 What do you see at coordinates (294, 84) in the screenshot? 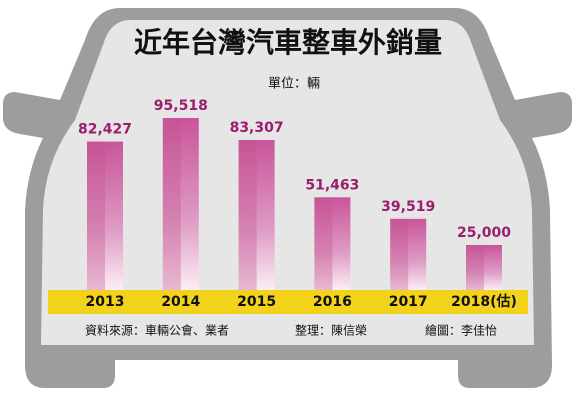
I see `chart-subtitle: 單位：輛` at bounding box center [294, 84].